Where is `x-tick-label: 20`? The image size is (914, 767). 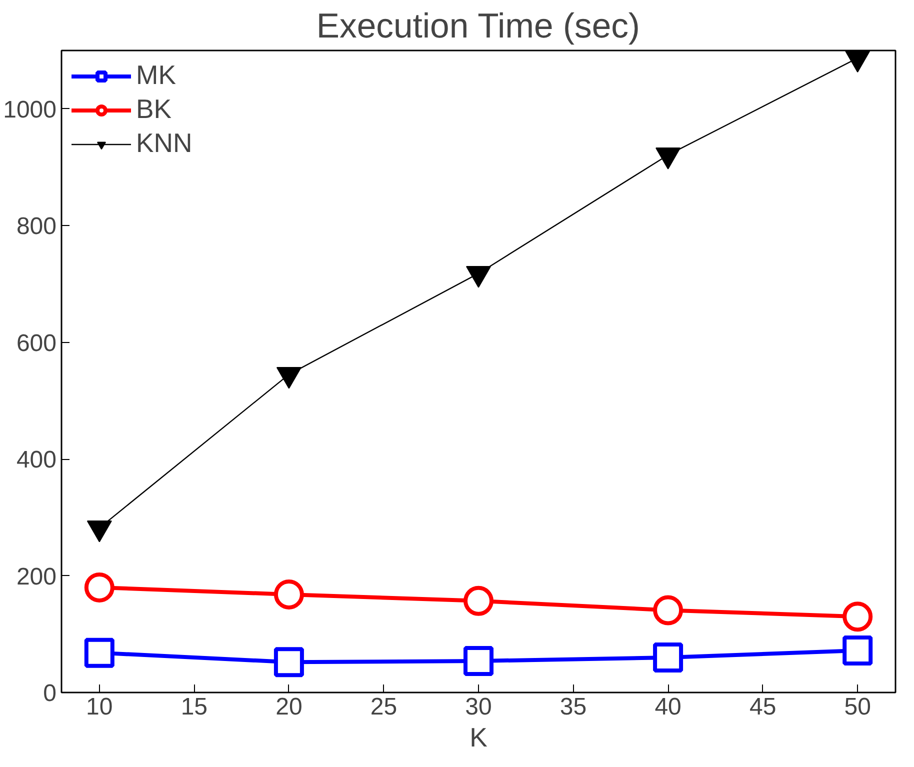
x-tick-label: 20 is located at coordinates (289, 707).